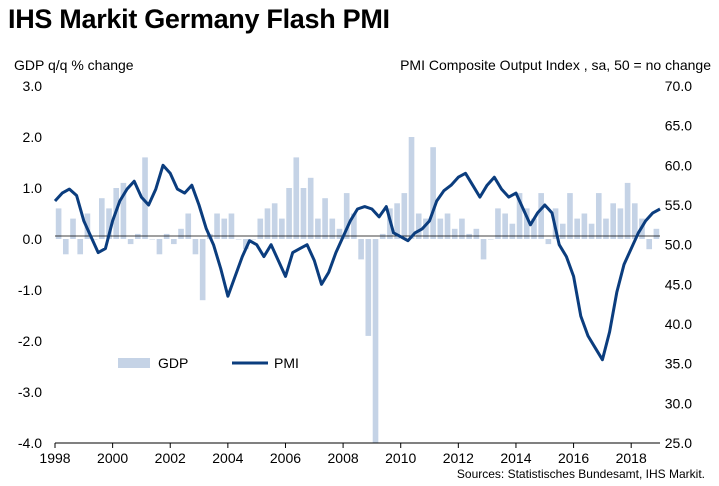  I want to click on x-tick-label: 2018, so click(631, 458).